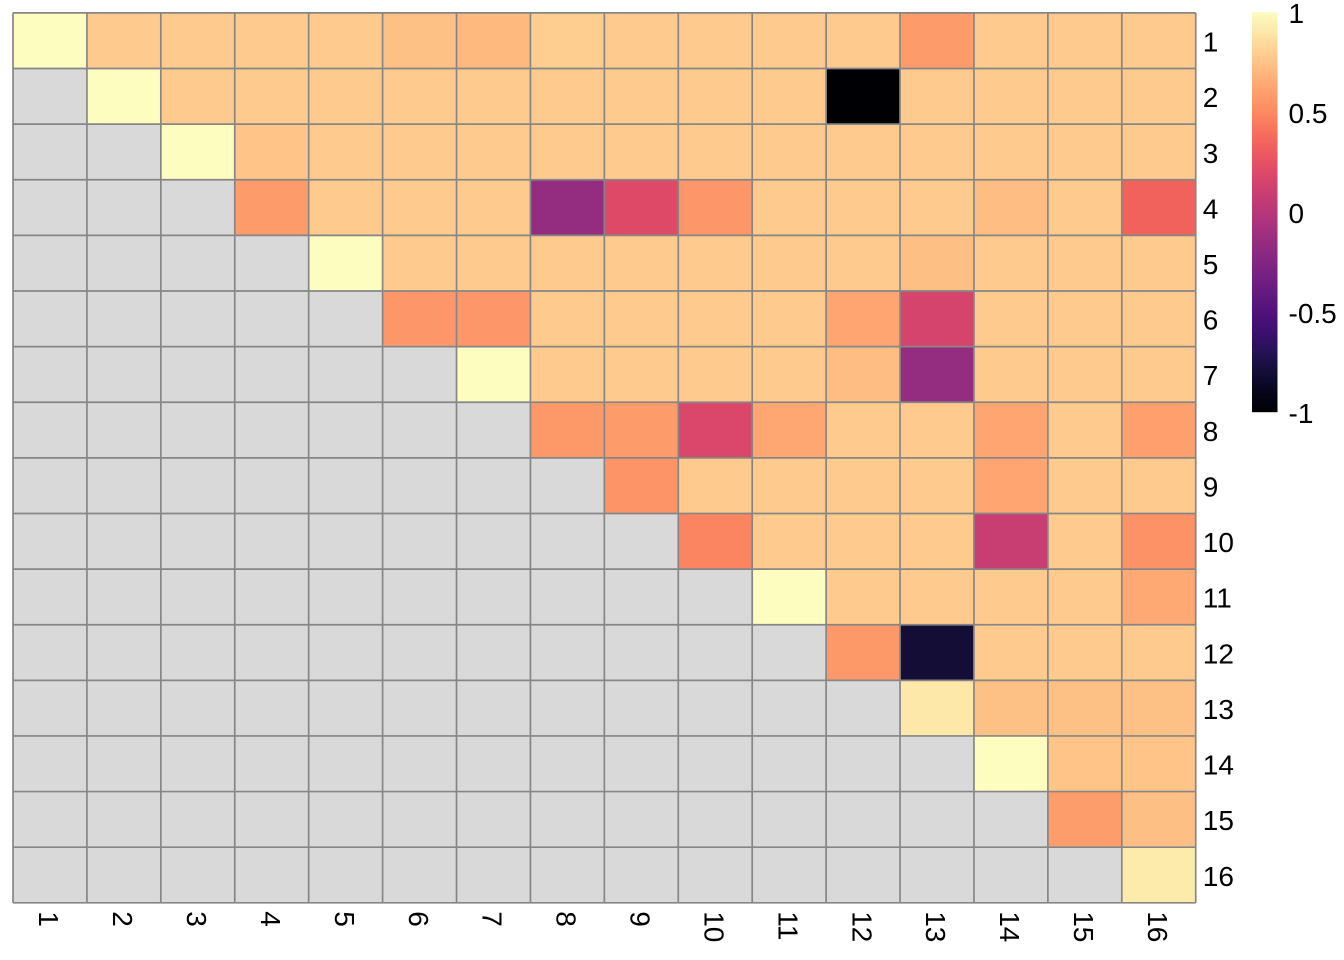 The width and height of the screenshot is (1344, 960). What do you see at coordinates (1297, 213) in the screenshot?
I see `svg-text: 0` at bounding box center [1297, 213].